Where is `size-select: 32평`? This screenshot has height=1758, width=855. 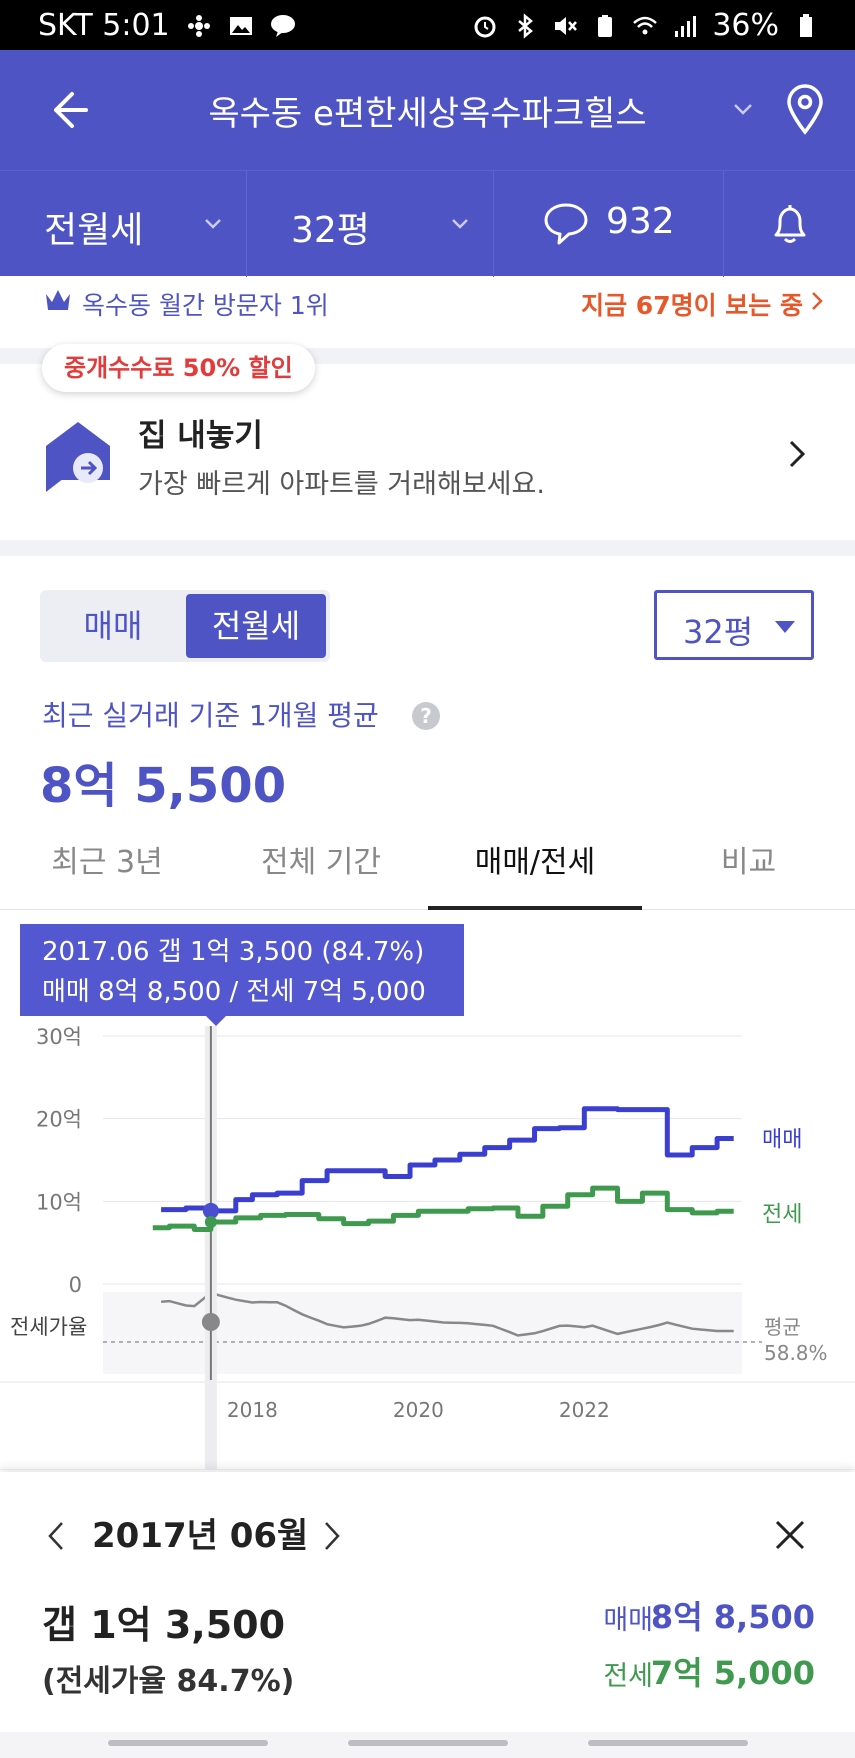 size-select: 32평 is located at coordinates (734, 625).